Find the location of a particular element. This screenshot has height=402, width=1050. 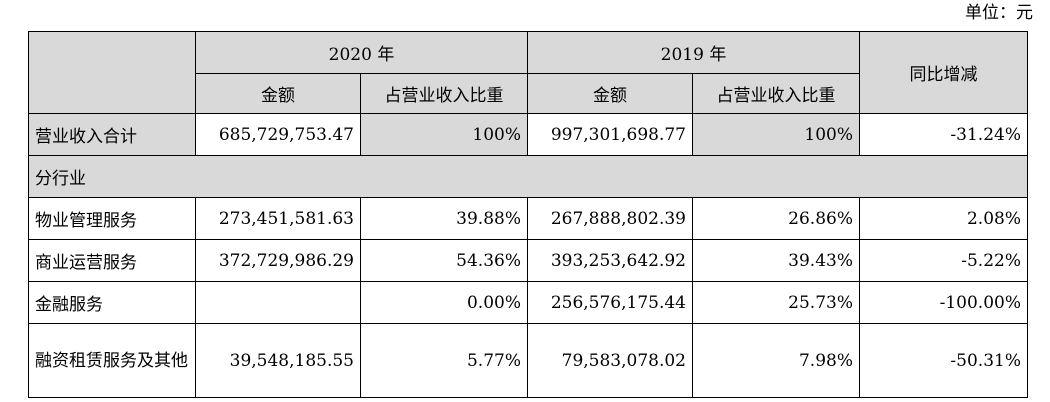

yoy-change: -5.22% is located at coordinates (943, 260).